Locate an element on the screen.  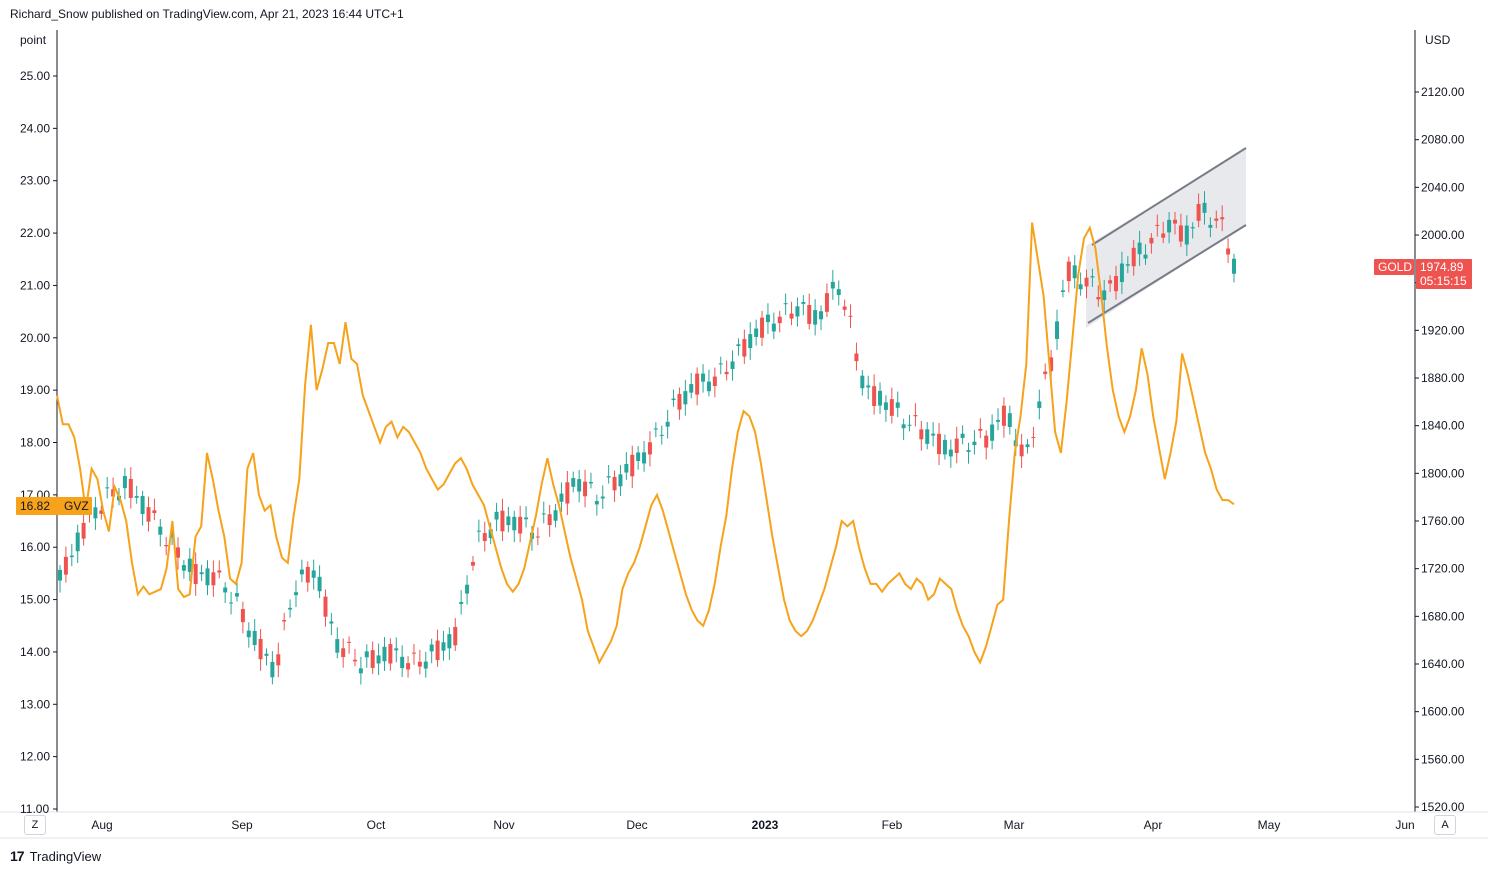
rising-channel is located at coordinates (1166, 237).